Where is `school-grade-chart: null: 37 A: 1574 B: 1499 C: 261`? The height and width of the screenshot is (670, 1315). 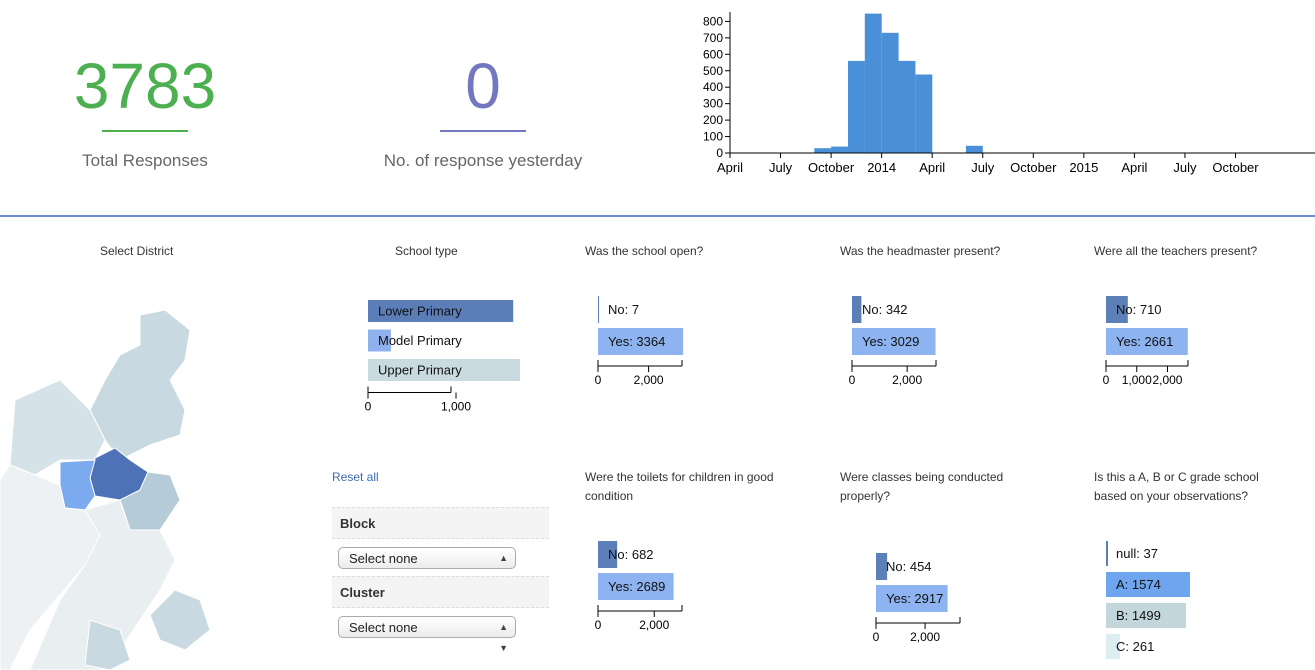 school-grade-chart: null: 37 A: 1574 B: 1499 C: 261 is located at coordinates (1190, 605).